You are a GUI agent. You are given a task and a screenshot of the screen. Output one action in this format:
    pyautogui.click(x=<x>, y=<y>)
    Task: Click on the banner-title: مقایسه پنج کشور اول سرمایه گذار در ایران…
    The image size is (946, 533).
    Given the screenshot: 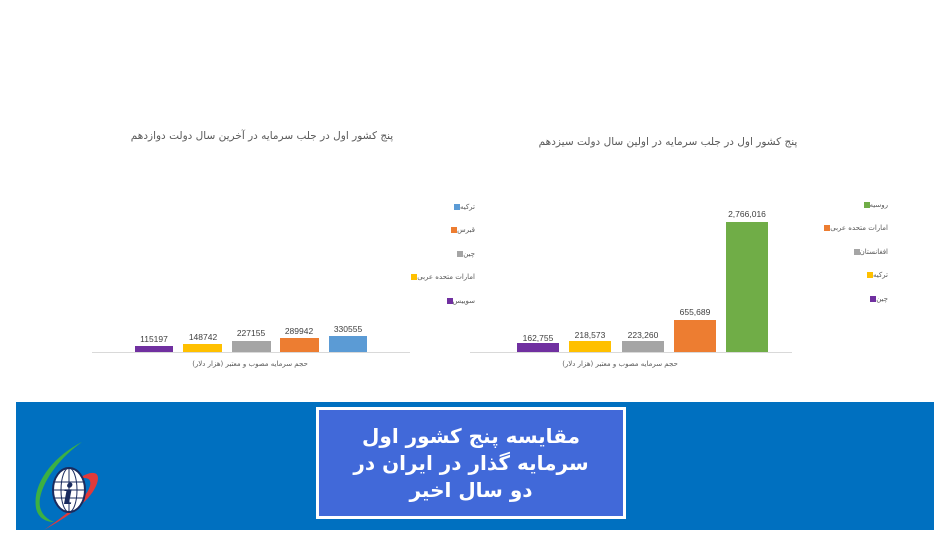 What is the action you would take?
    pyautogui.click(x=471, y=462)
    